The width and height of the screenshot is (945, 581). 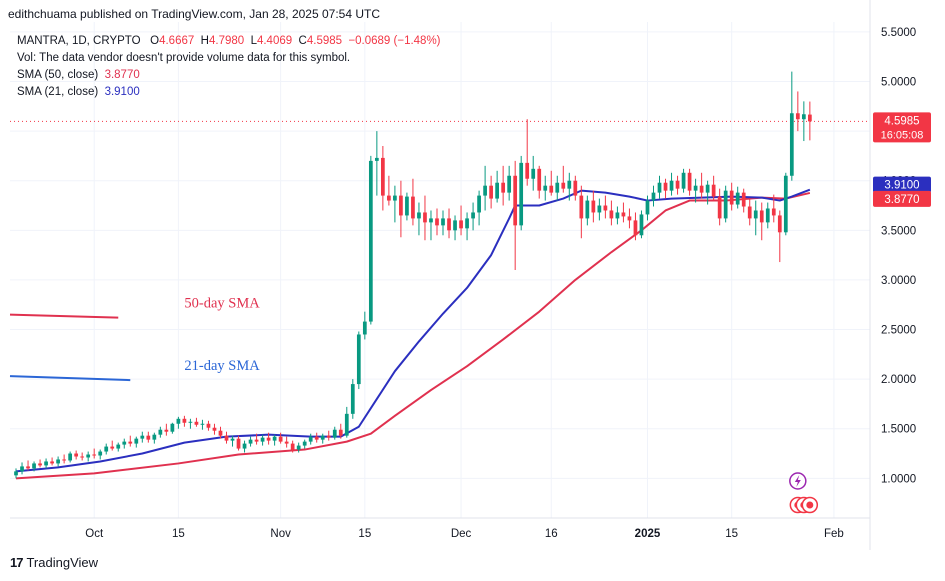 I want to click on lightning-event-icon, so click(x=798, y=481).